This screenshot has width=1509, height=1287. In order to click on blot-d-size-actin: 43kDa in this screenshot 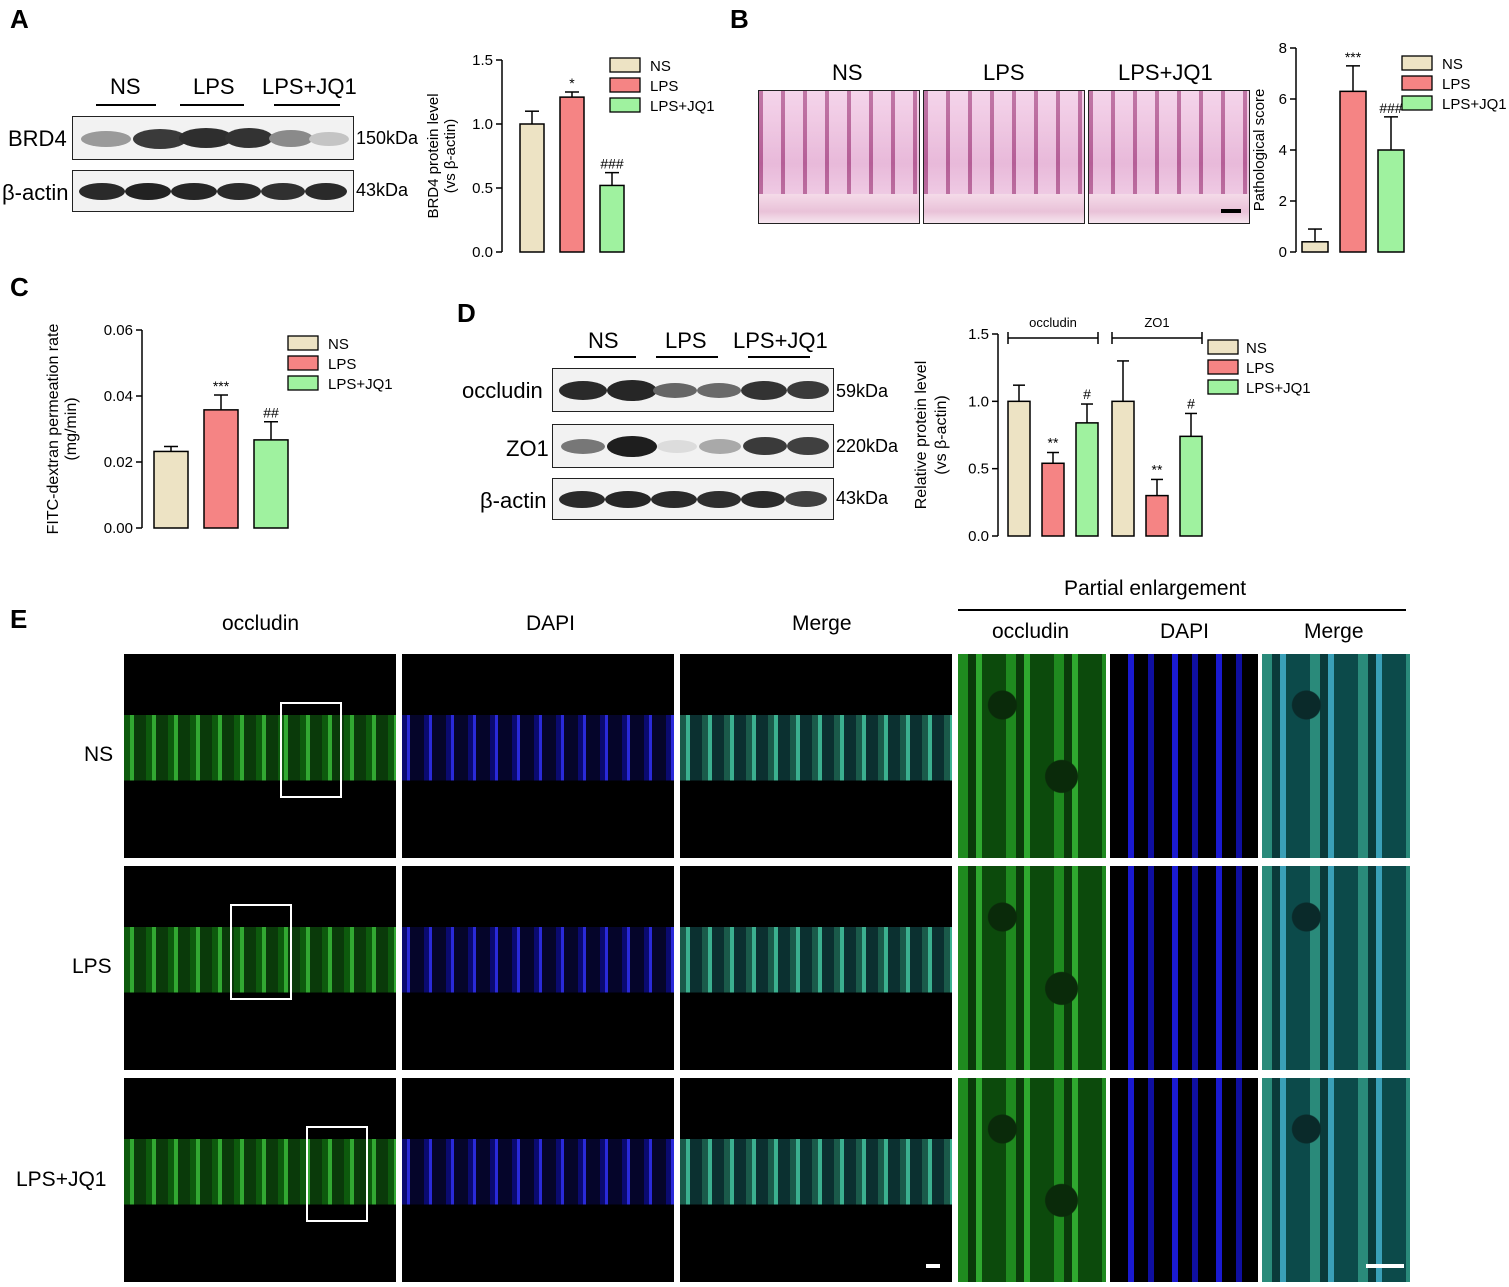, I will do `click(862, 498)`.